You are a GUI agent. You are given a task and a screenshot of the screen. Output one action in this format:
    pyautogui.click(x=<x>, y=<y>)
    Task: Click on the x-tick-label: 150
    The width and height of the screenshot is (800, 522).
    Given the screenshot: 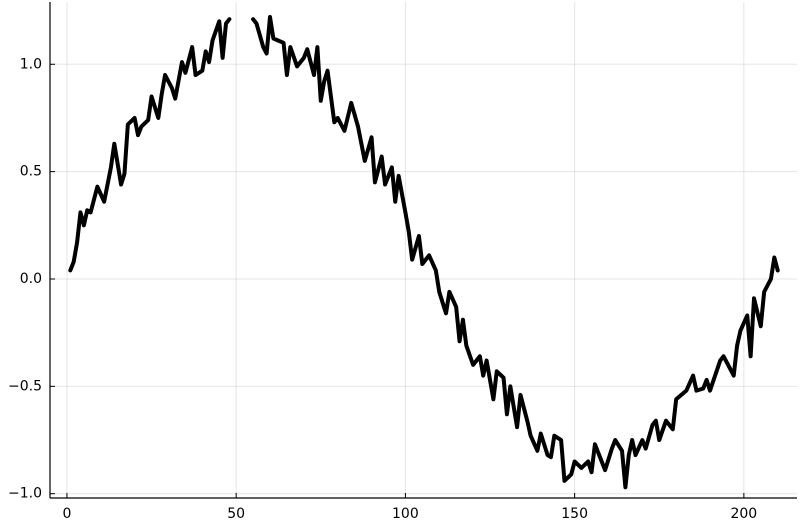 What is the action you would take?
    pyautogui.click(x=574, y=514)
    